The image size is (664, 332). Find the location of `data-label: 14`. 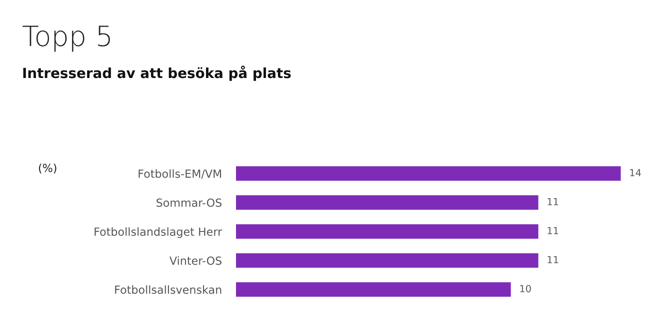

data-label: 14 is located at coordinates (635, 172).